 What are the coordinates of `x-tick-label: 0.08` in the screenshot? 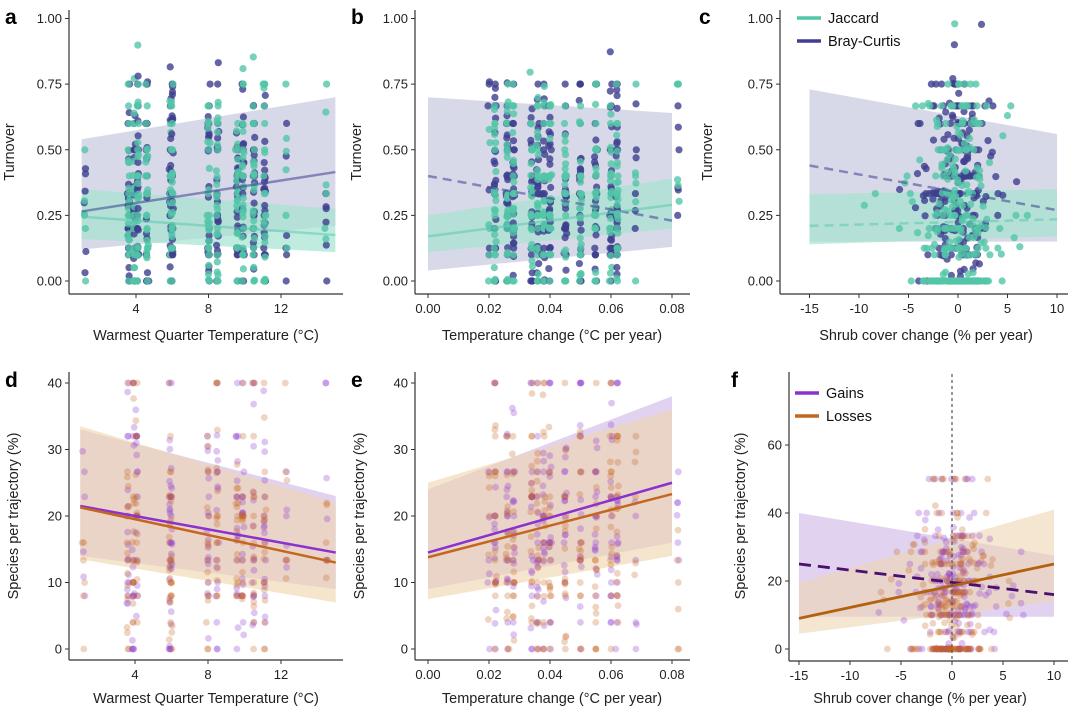 It's located at (671, 674).